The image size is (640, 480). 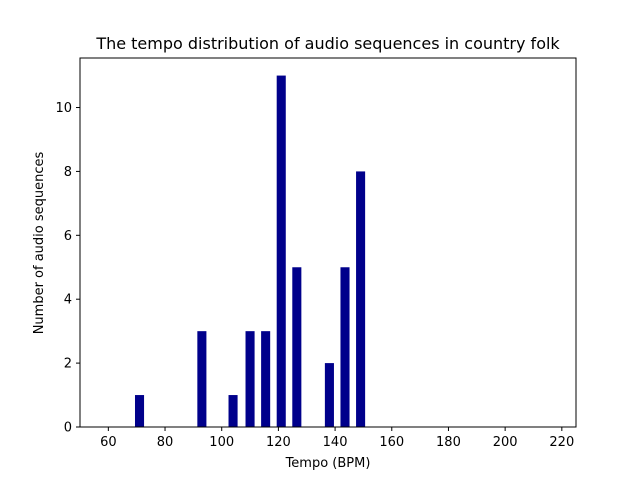 What do you see at coordinates (221, 442) in the screenshot?
I see `x-tick-label: 100` at bounding box center [221, 442].